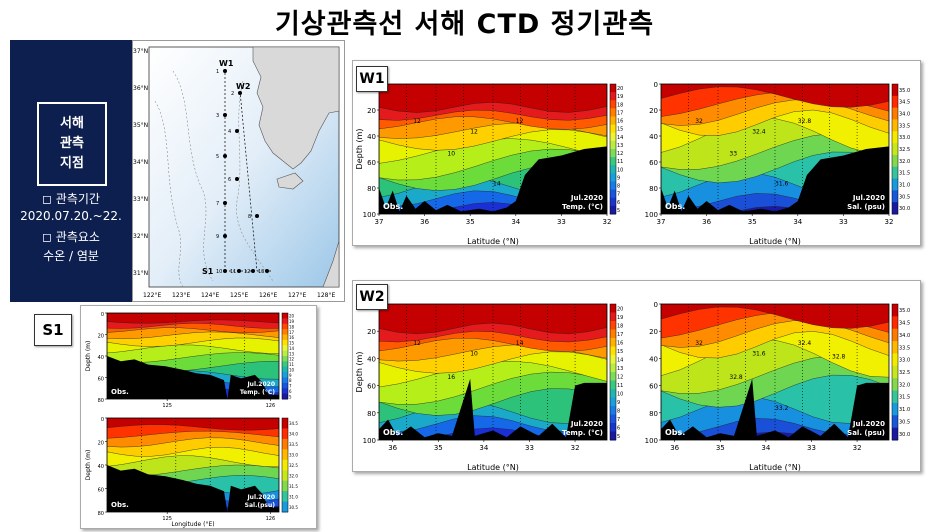 The width and height of the screenshot is (929, 532). Describe the element at coordinates (904, 311) in the screenshot. I see `colorbar-label: 35.0` at that location.